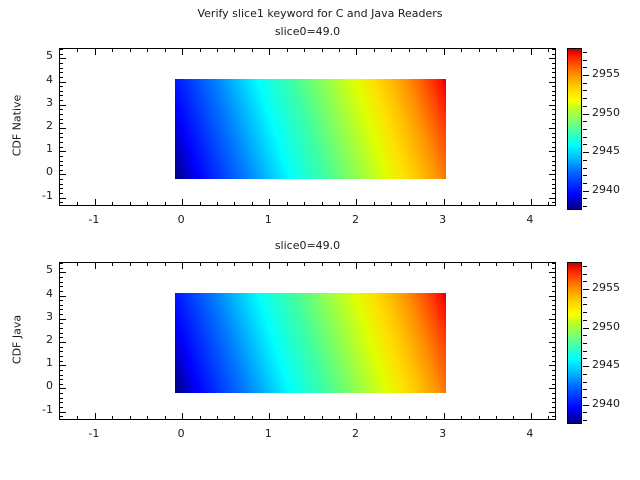 This screenshot has width=640, height=480. What do you see at coordinates (355, 219) in the screenshot?
I see `x-axis-tick-label: 2` at bounding box center [355, 219].